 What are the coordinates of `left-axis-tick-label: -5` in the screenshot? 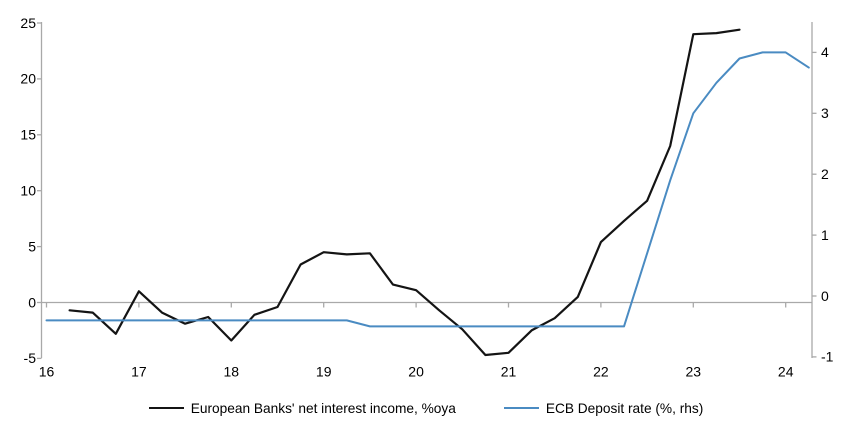 It's located at (30, 358).